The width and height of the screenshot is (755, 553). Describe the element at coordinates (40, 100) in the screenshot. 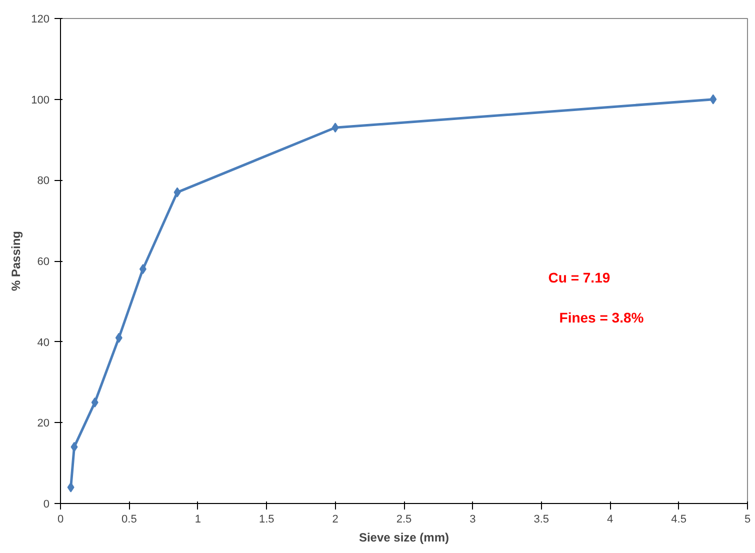

I see `y-tick-label: 100` at that location.